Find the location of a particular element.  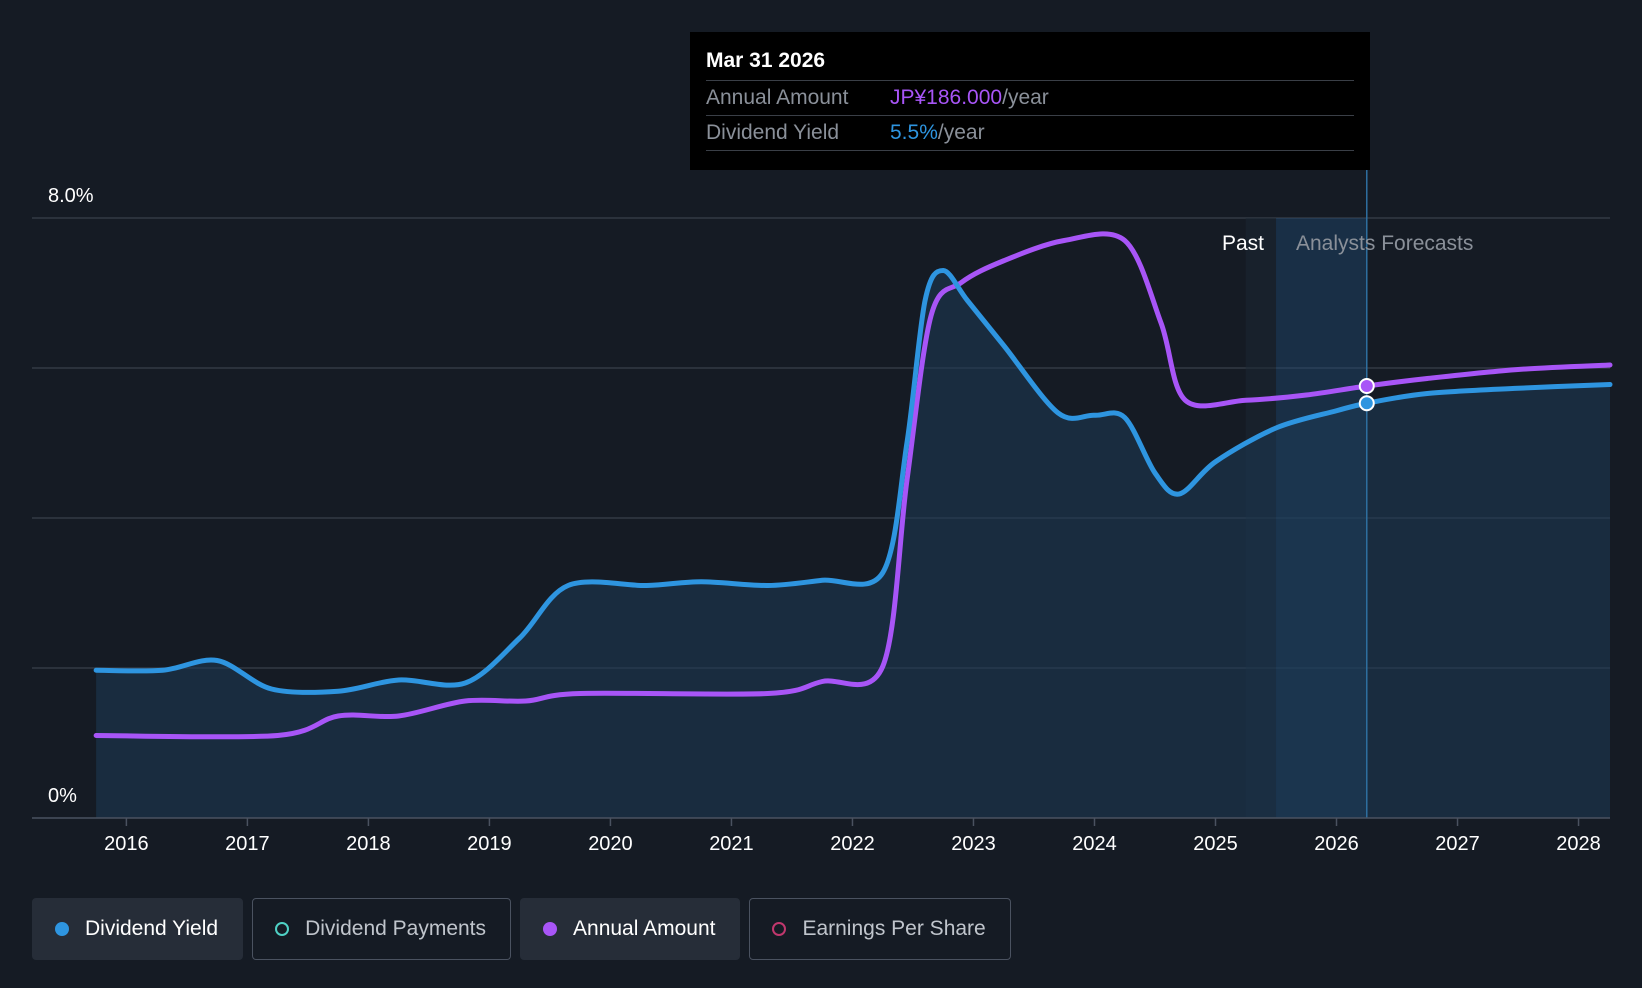

annual-amount-marker is located at coordinates (1366, 386).